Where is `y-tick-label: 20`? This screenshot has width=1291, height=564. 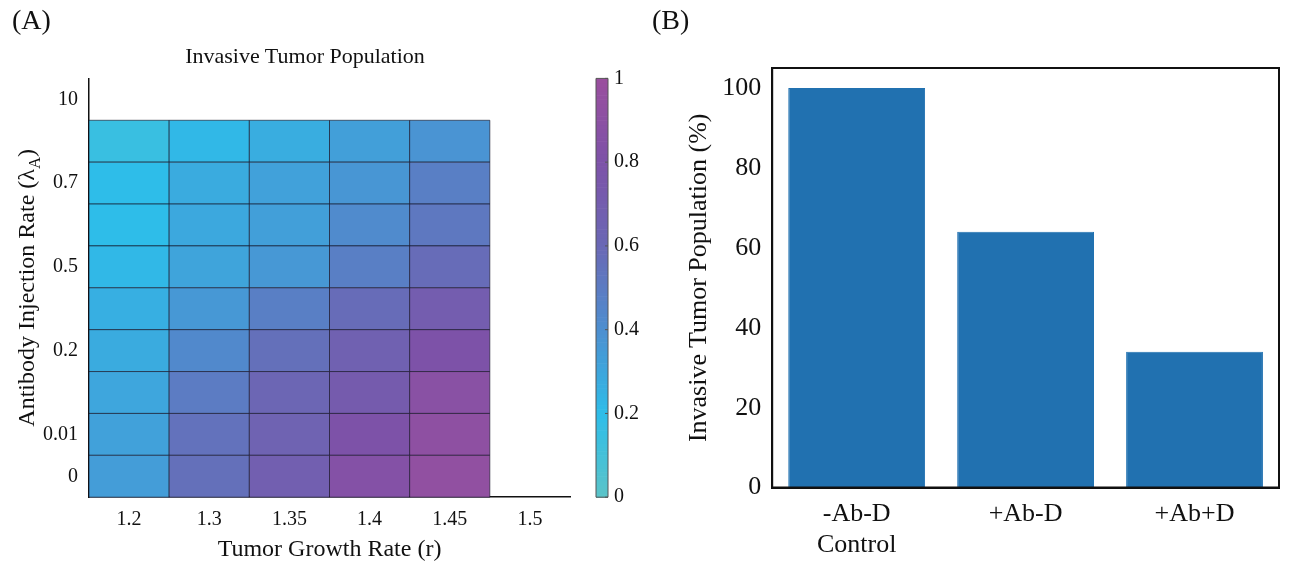 y-tick-label: 20 is located at coordinates (748, 406).